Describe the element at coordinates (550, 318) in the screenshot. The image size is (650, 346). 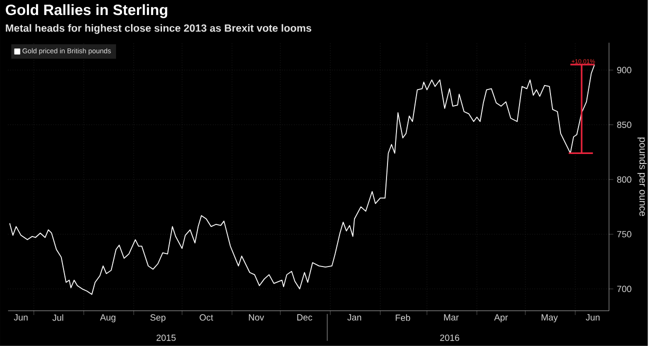
I see `x-tick-label: May` at that location.